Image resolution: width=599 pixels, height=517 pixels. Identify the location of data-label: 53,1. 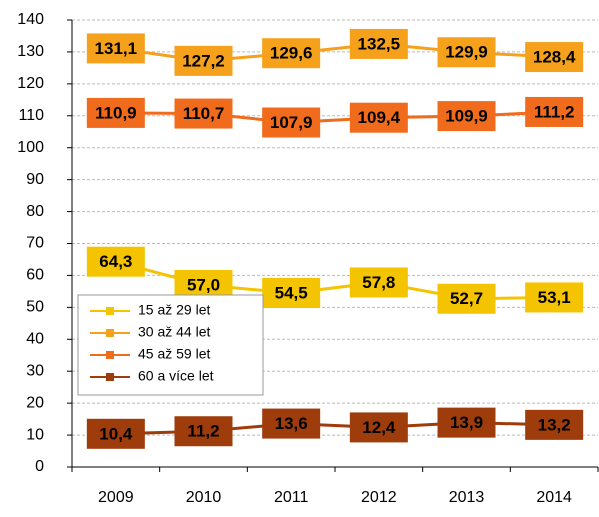
(554, 297).